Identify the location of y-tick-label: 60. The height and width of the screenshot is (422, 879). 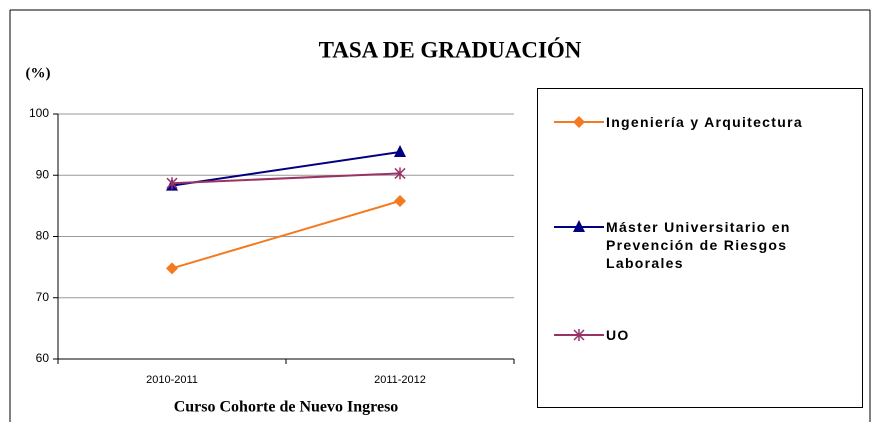
(43, 358).